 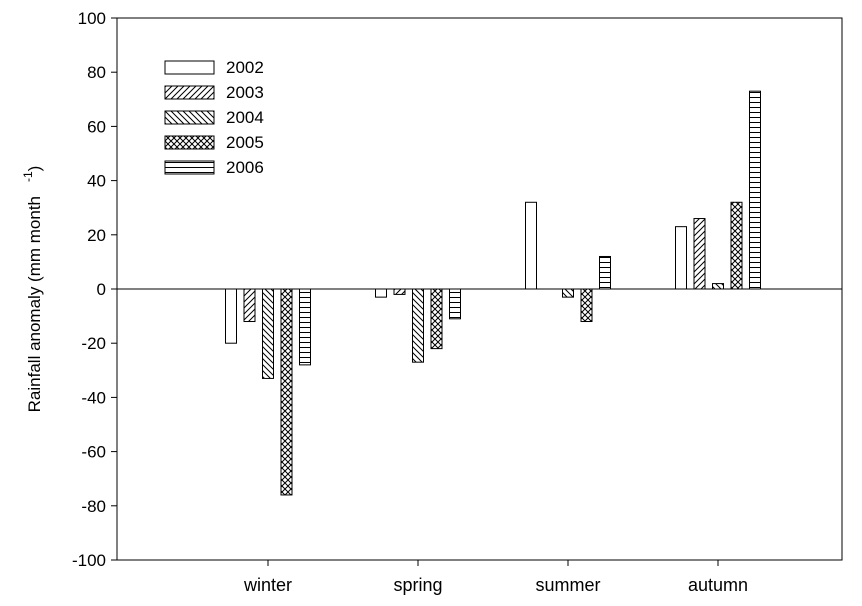 What do you see at coordinates (93, 397) in the screenshot?
I see `y-tick-label: -40` at bounding box center [93, 397].